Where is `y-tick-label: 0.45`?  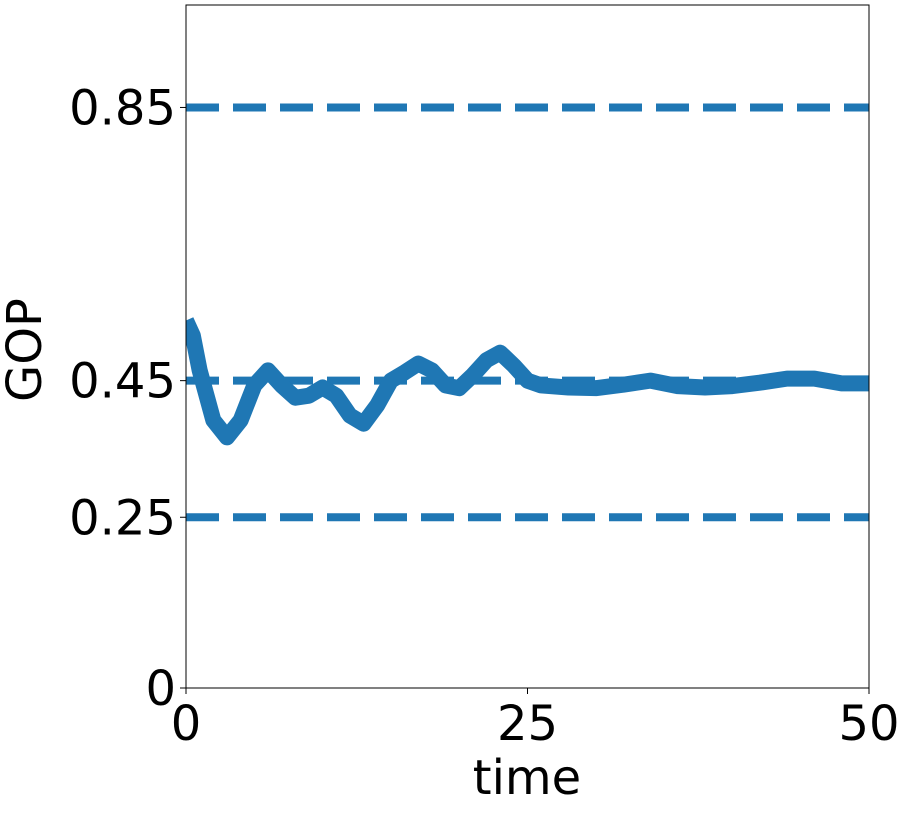 y-tick-label: 0.45 is located at coordinates (122, 382).